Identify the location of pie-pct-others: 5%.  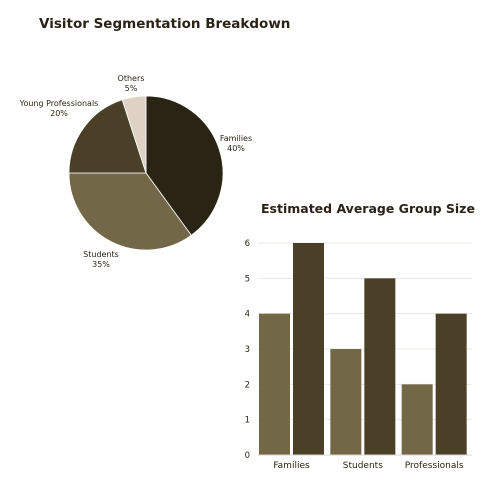
(131, 88).